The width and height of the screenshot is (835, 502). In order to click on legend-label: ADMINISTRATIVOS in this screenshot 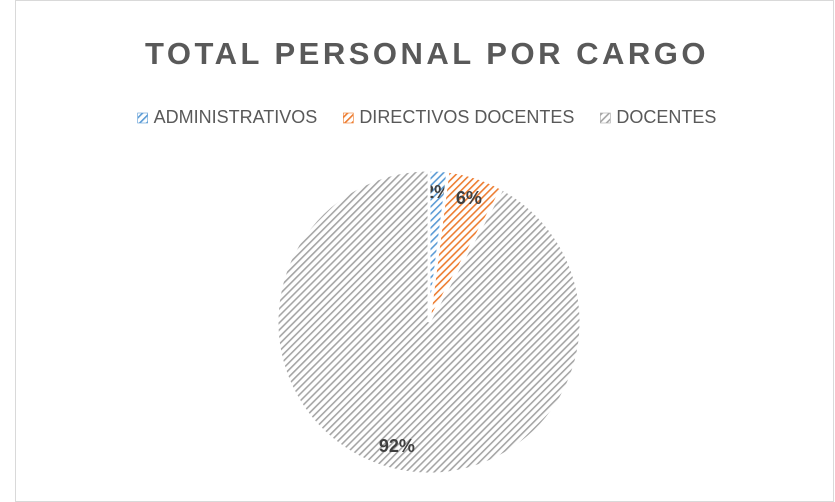, I will do `click(236, 117)`.